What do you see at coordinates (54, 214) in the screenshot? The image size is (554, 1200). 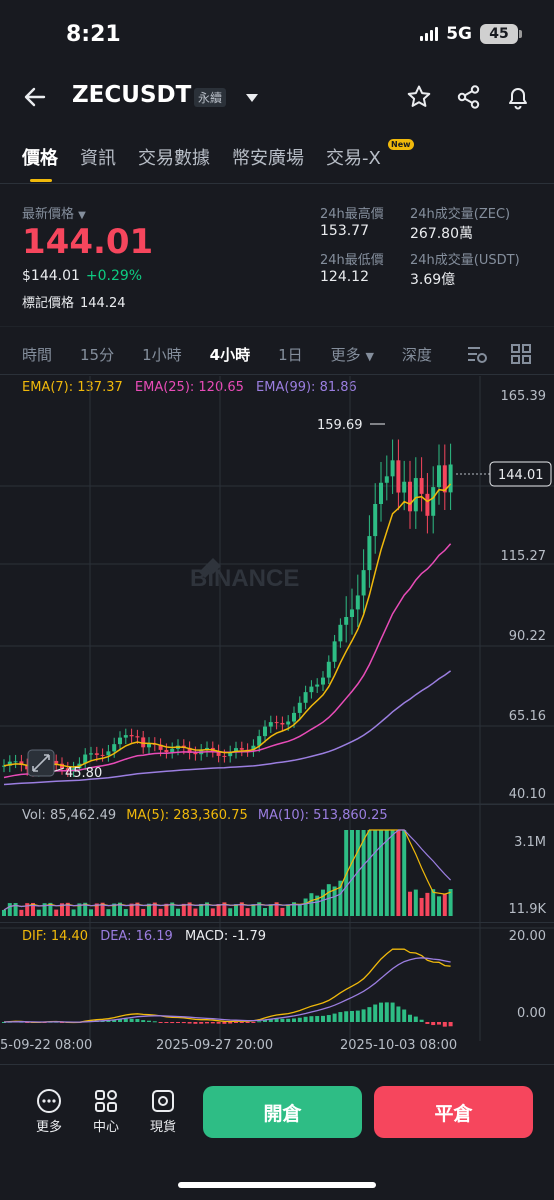 I see `last-price-label: 最新價格 ▼` at bounding box center [54, 214].